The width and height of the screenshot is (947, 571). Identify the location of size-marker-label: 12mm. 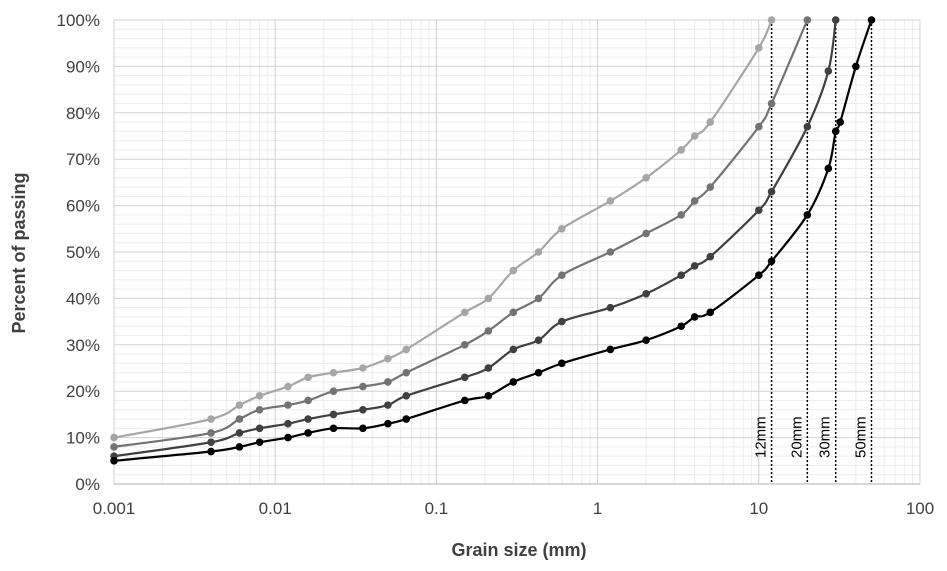
(761, 437).